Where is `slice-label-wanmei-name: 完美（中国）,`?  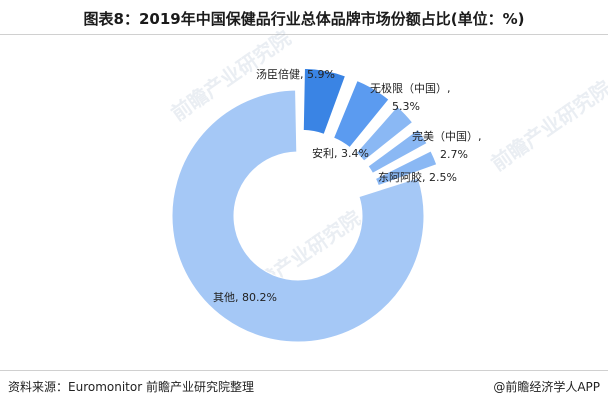 slice-label-wanmei-name: 完美（中国）, is located at coordinates (447, 136).